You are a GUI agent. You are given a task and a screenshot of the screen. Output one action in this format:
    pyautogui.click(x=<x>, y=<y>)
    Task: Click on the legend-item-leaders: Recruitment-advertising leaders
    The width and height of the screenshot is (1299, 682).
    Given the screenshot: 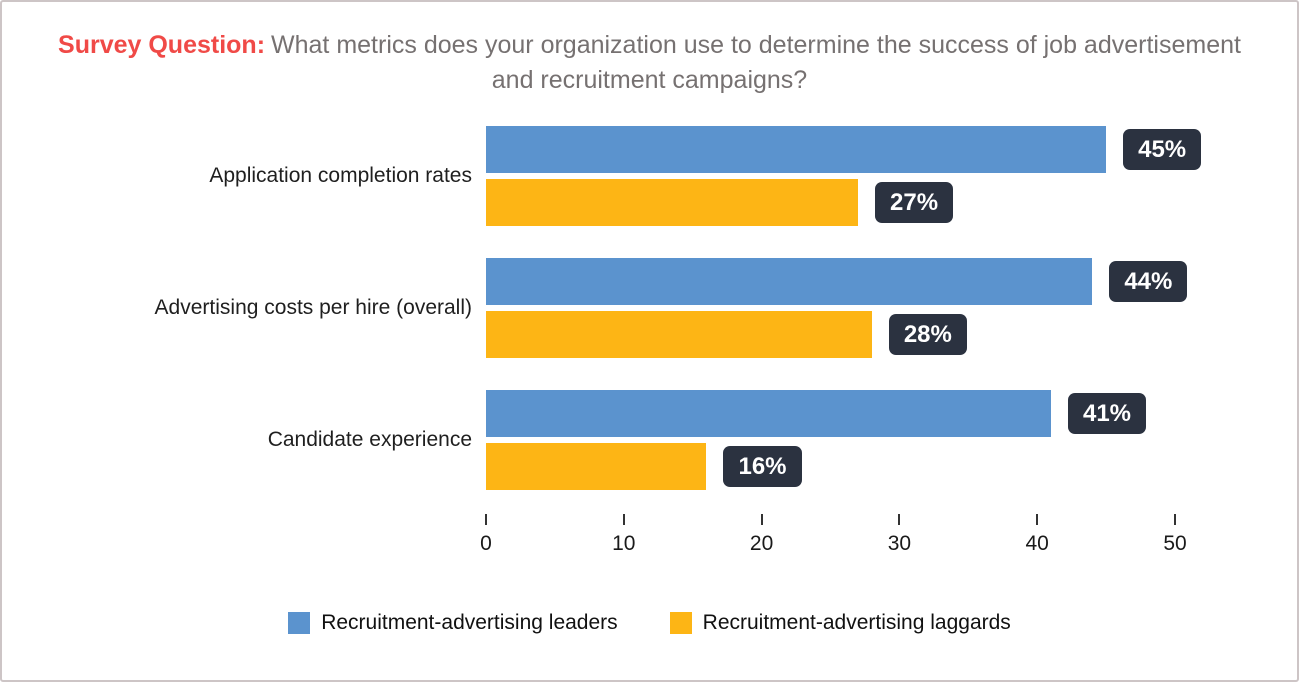 What is the action you would take?
    pyautogui.click(x=453, y=623)
    